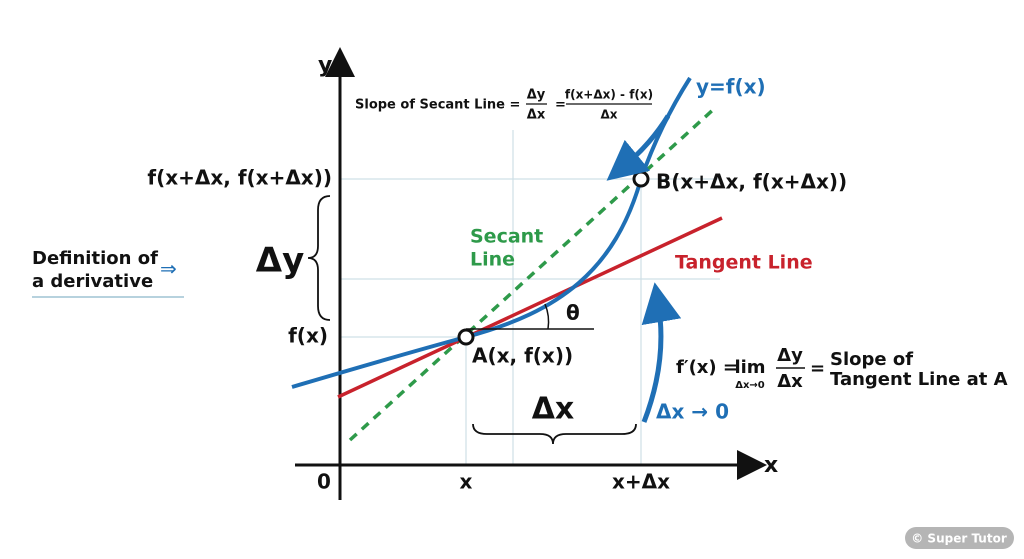 The width and height of the screenshot is (1024, 559). Describe the element at coordinates (466, 482) in the screenshot. I see `x-tick-label: x` at that location.